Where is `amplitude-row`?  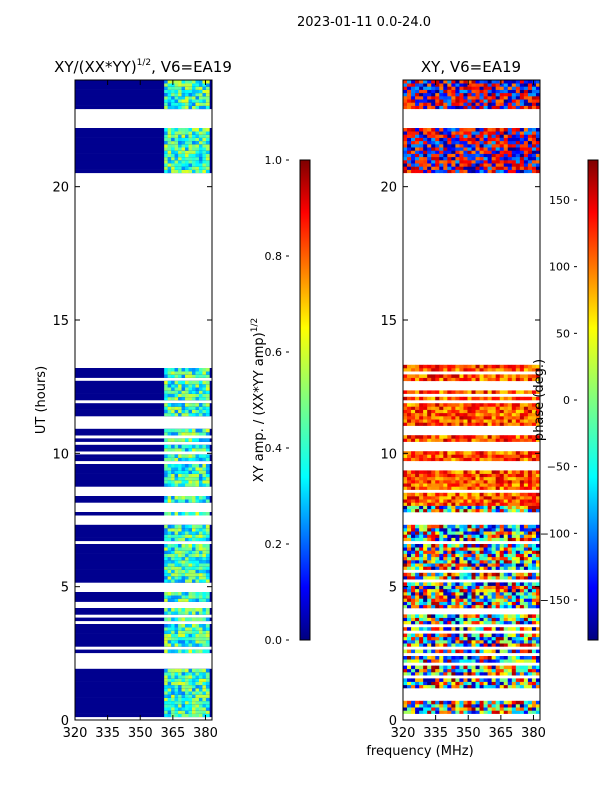 amplitude-row is located at coordinates (143, 558).